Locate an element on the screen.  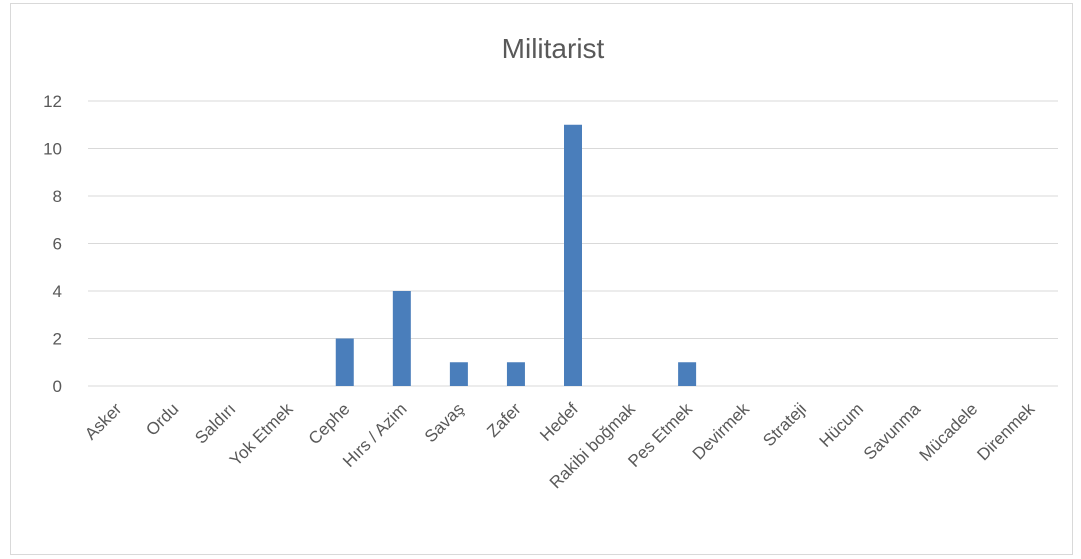
y-tick-label: 0 is located at coordinates (57, 386).